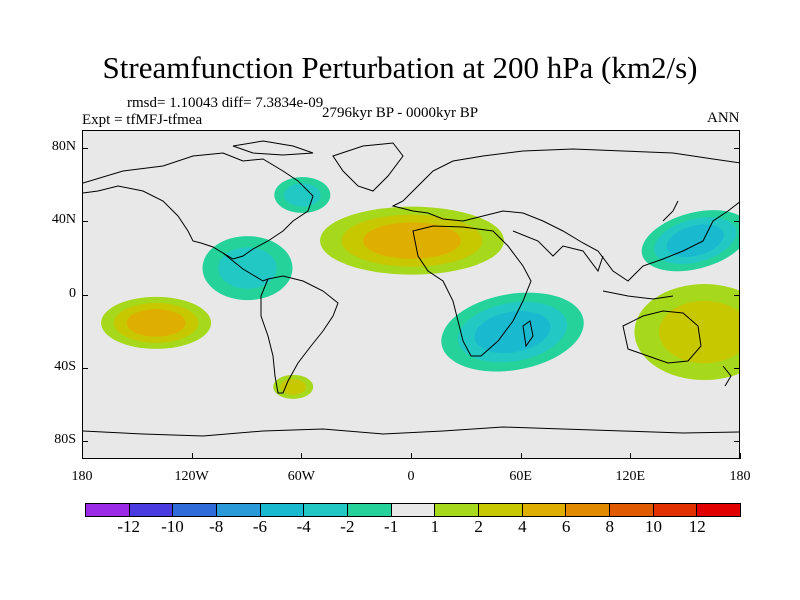 This screenshot has width=800, height=600. What do you see at coordinates (63, 220) in the screenshot?
I see `lat-tick-label: 40N` at bounding box center [63, 220].